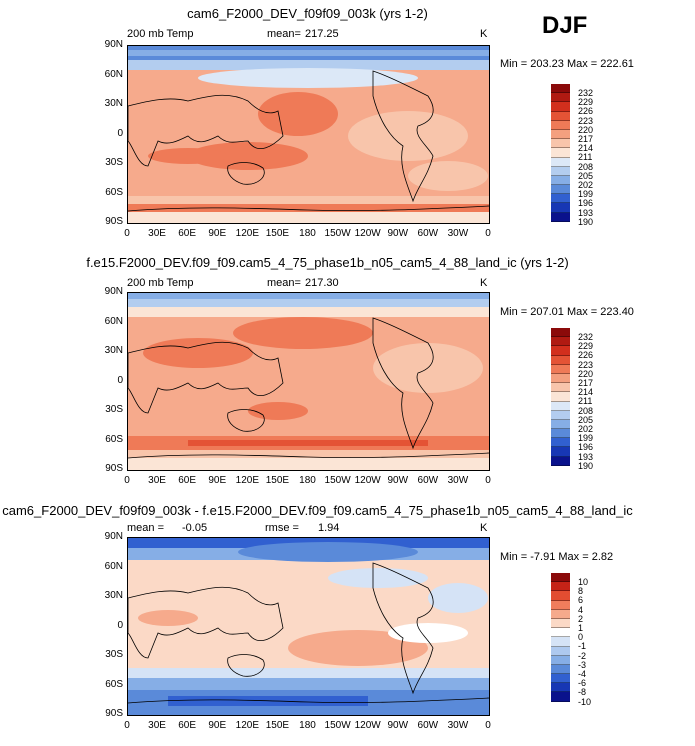 Image resolution: width=695 pixels, height=746 pixels. Describe the element at coordinates (586, 203) in the screenshot. I see `colorbar-label: 196` at that location.